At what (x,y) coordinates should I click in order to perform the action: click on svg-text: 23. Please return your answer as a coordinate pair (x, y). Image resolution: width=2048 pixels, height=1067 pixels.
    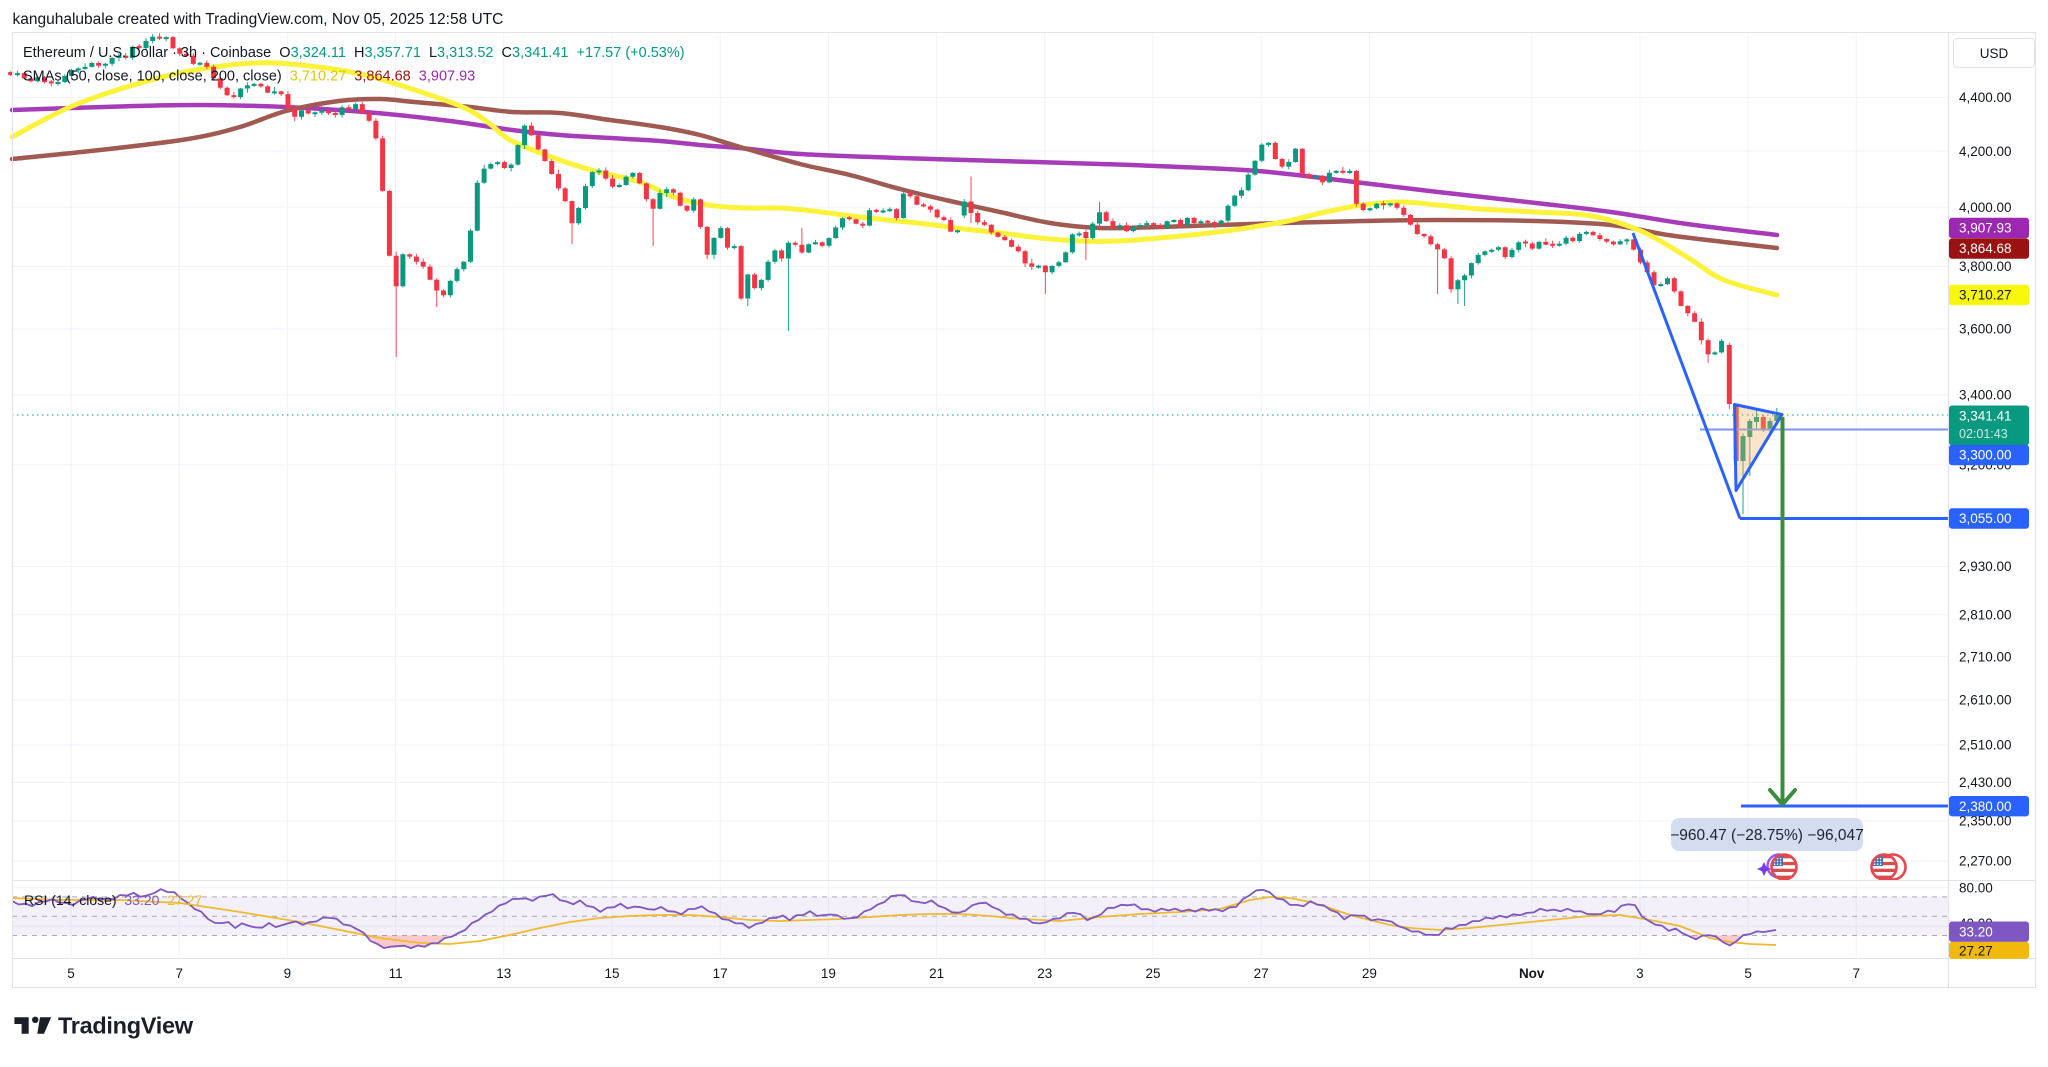
    Looking at the image, I should click on (1044, 973).